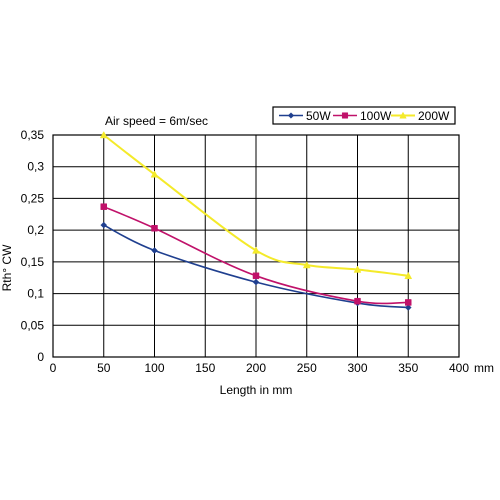 The image size is (500, 500). Describe the element at coordinates (205, 368) in the screenshot. I see `x-tick-label: 150` at that location.